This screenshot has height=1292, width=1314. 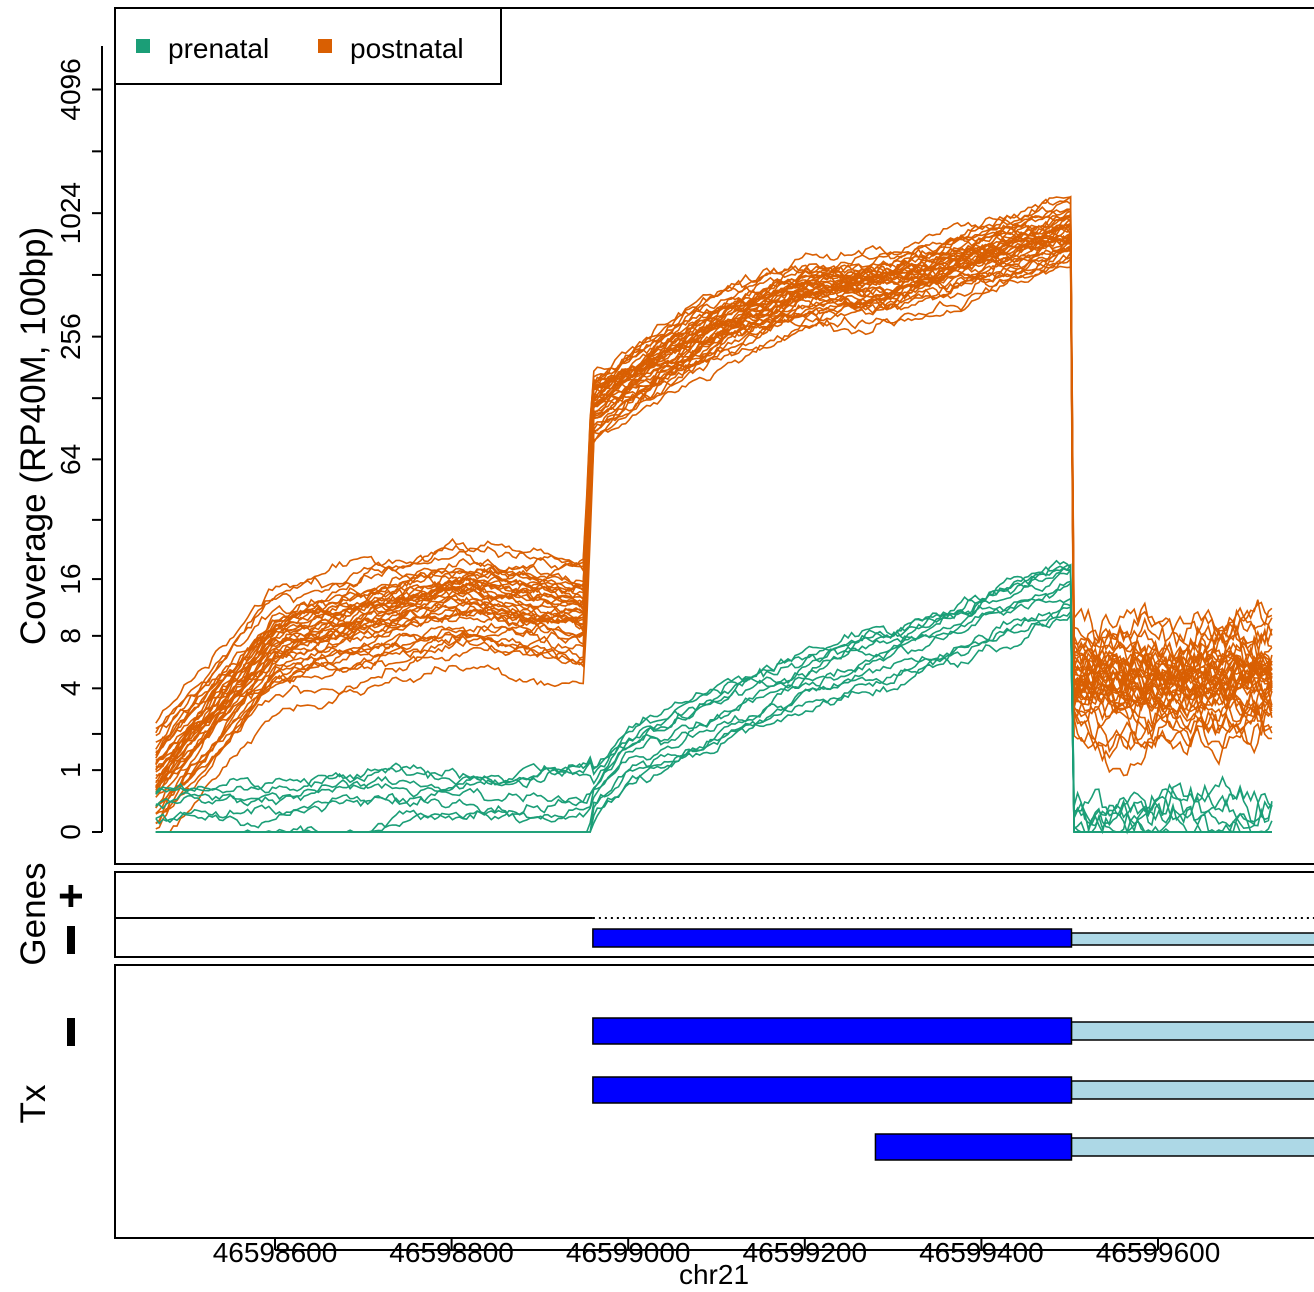 What do you see at coordinates (70, 459) in the screenshot?
I see `y-tick-label: 64` at bounding box center [70, 459].